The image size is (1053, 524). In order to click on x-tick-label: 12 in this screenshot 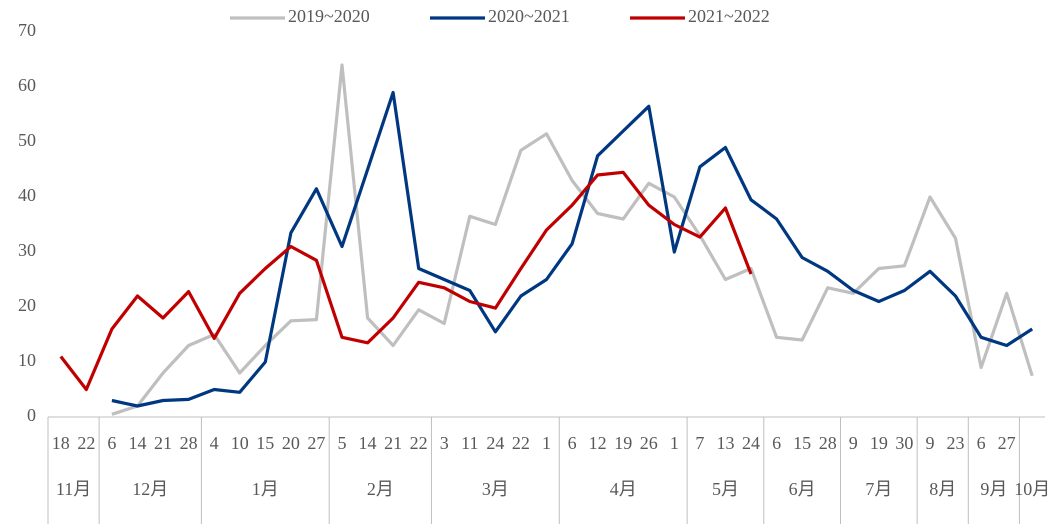, I will do `click(598, 443)`.